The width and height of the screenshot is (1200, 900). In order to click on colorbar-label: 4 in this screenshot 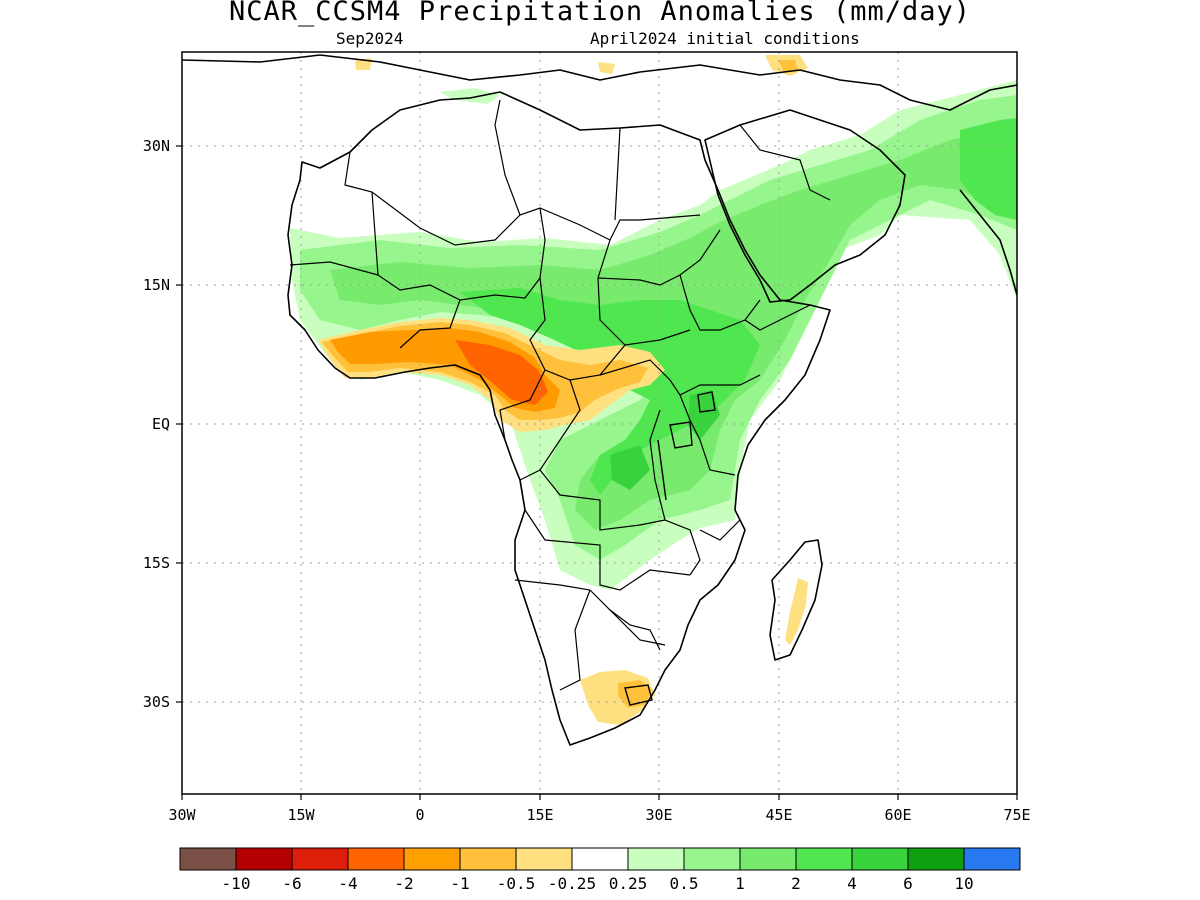, I will do `click(852, 883)`.